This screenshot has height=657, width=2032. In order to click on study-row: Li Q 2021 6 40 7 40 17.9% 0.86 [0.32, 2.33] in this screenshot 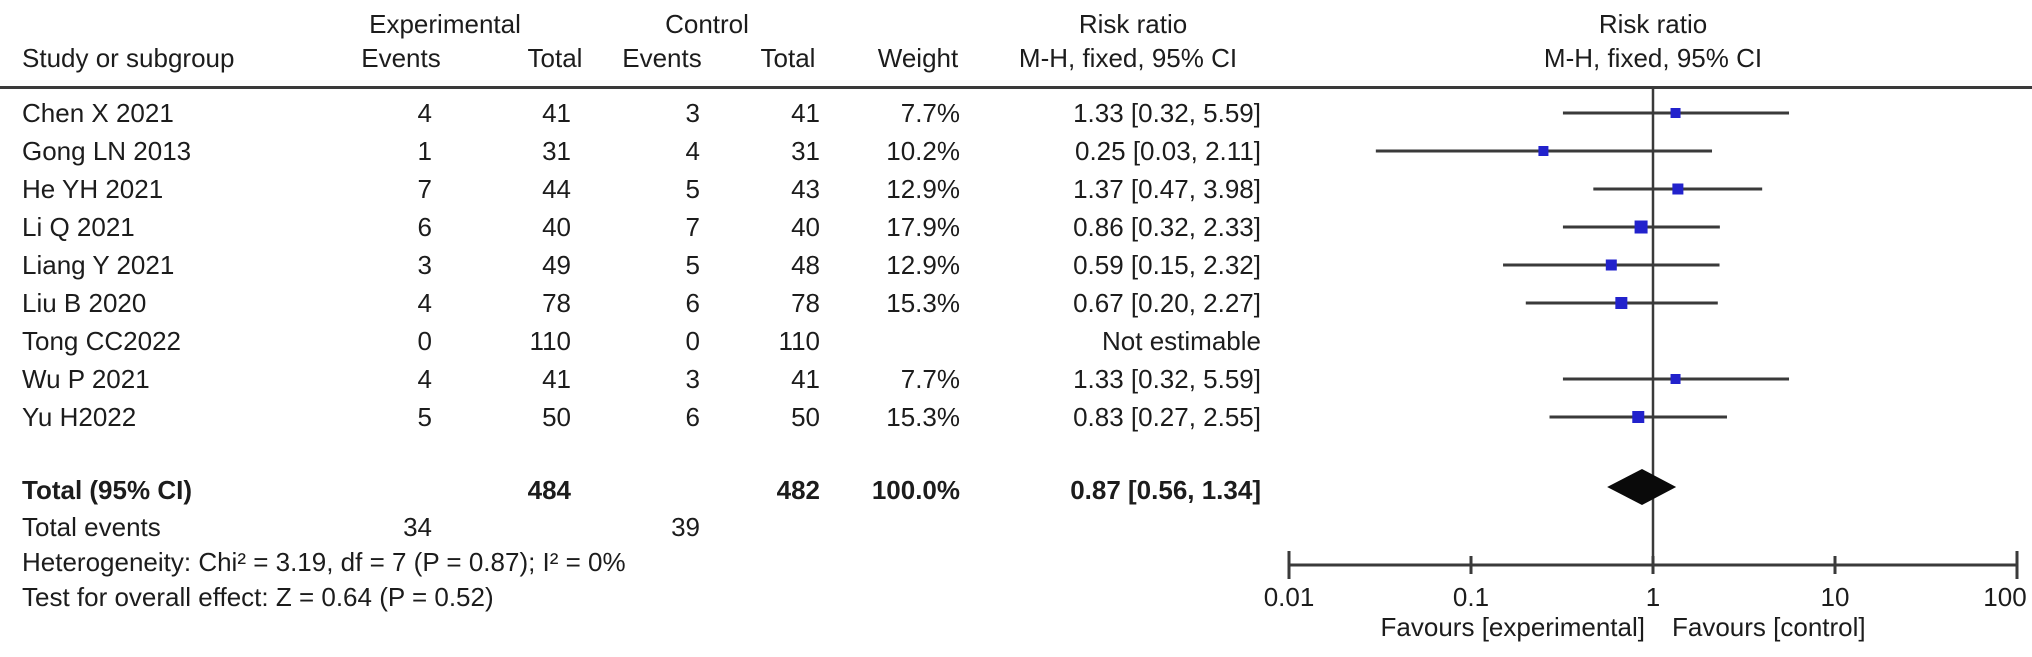, I will do `click(1016, 227)`.